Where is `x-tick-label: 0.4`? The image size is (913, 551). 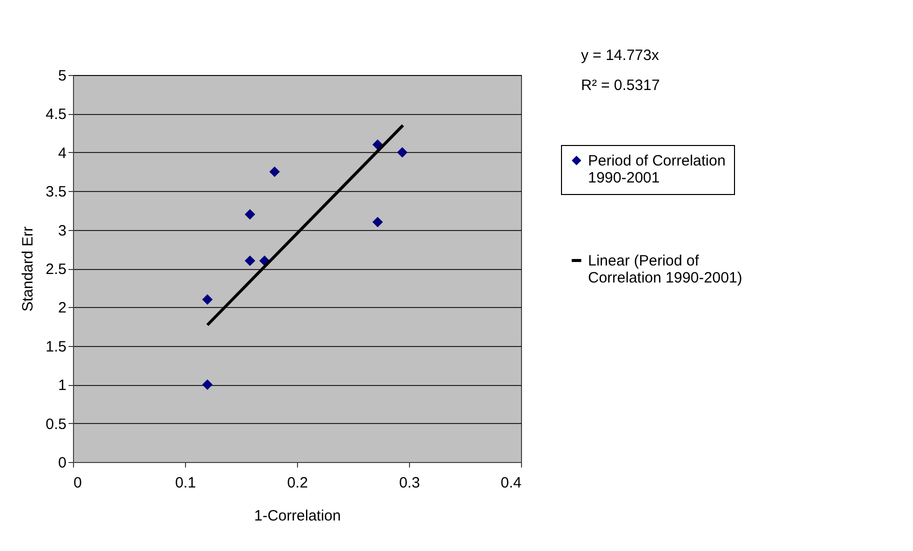
x-tick-label: 0.4 is located at coordinates (511, 483).